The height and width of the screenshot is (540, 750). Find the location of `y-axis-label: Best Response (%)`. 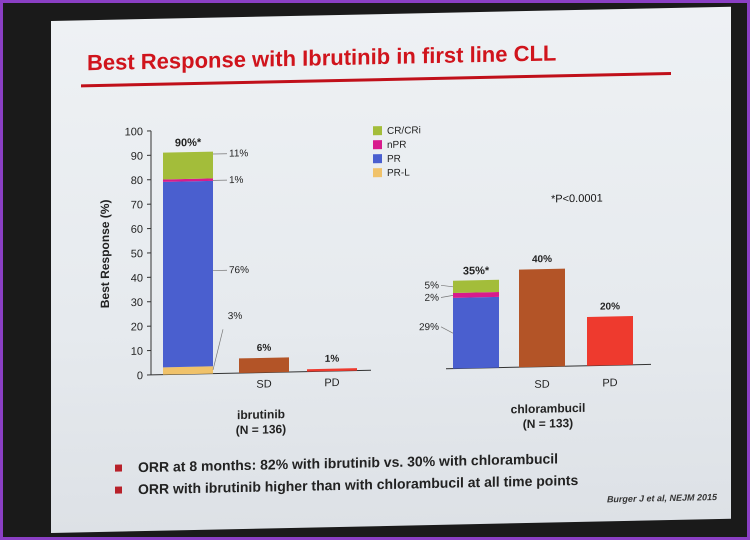

y-axis-label: Best Response (%) is located at coordinates (105, 253).